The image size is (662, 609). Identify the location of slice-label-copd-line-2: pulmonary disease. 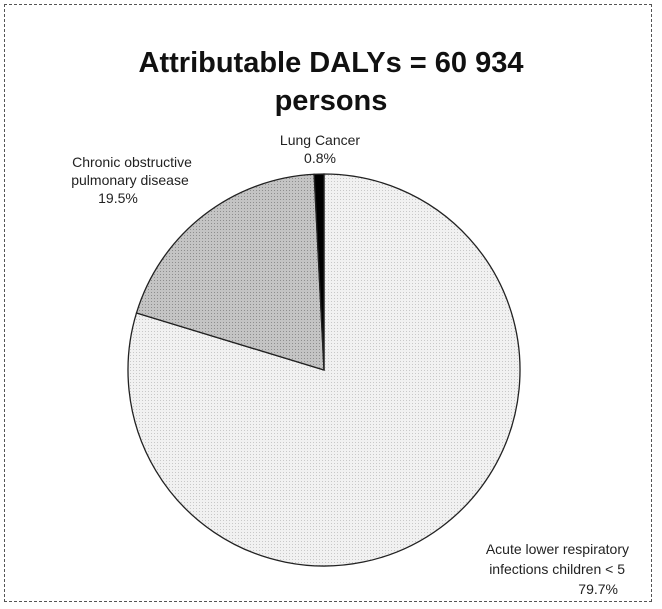
(130, 180).